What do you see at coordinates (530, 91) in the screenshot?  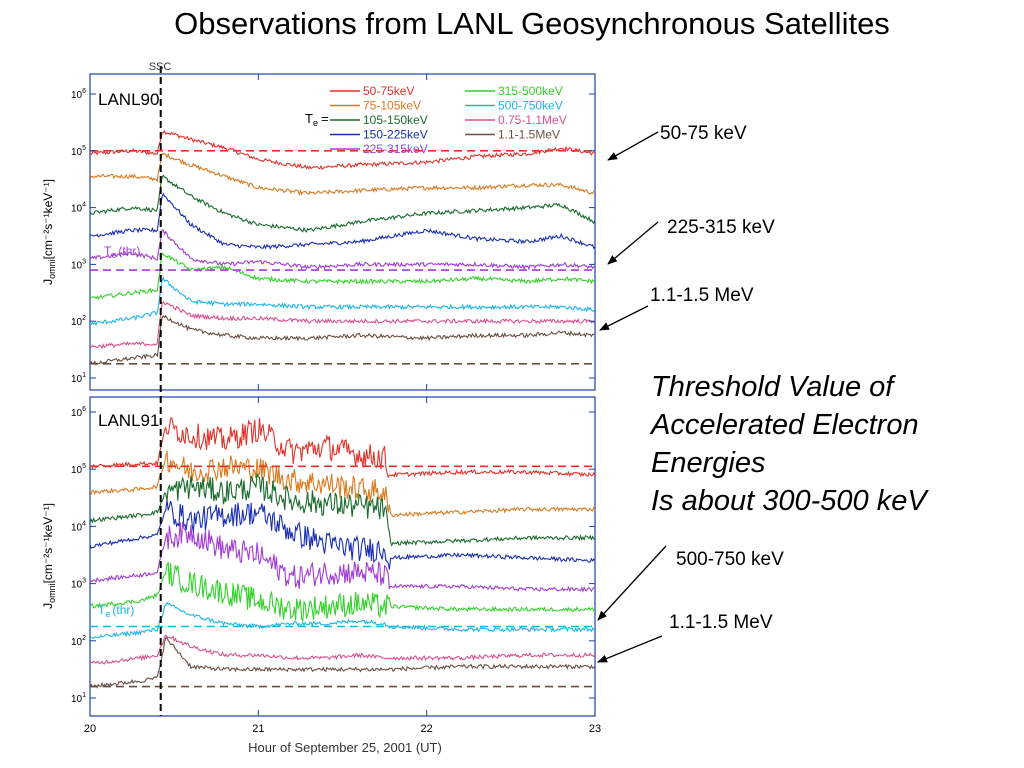 I see `legend-entry: 315-500keV` at bounding box center [530, 91].